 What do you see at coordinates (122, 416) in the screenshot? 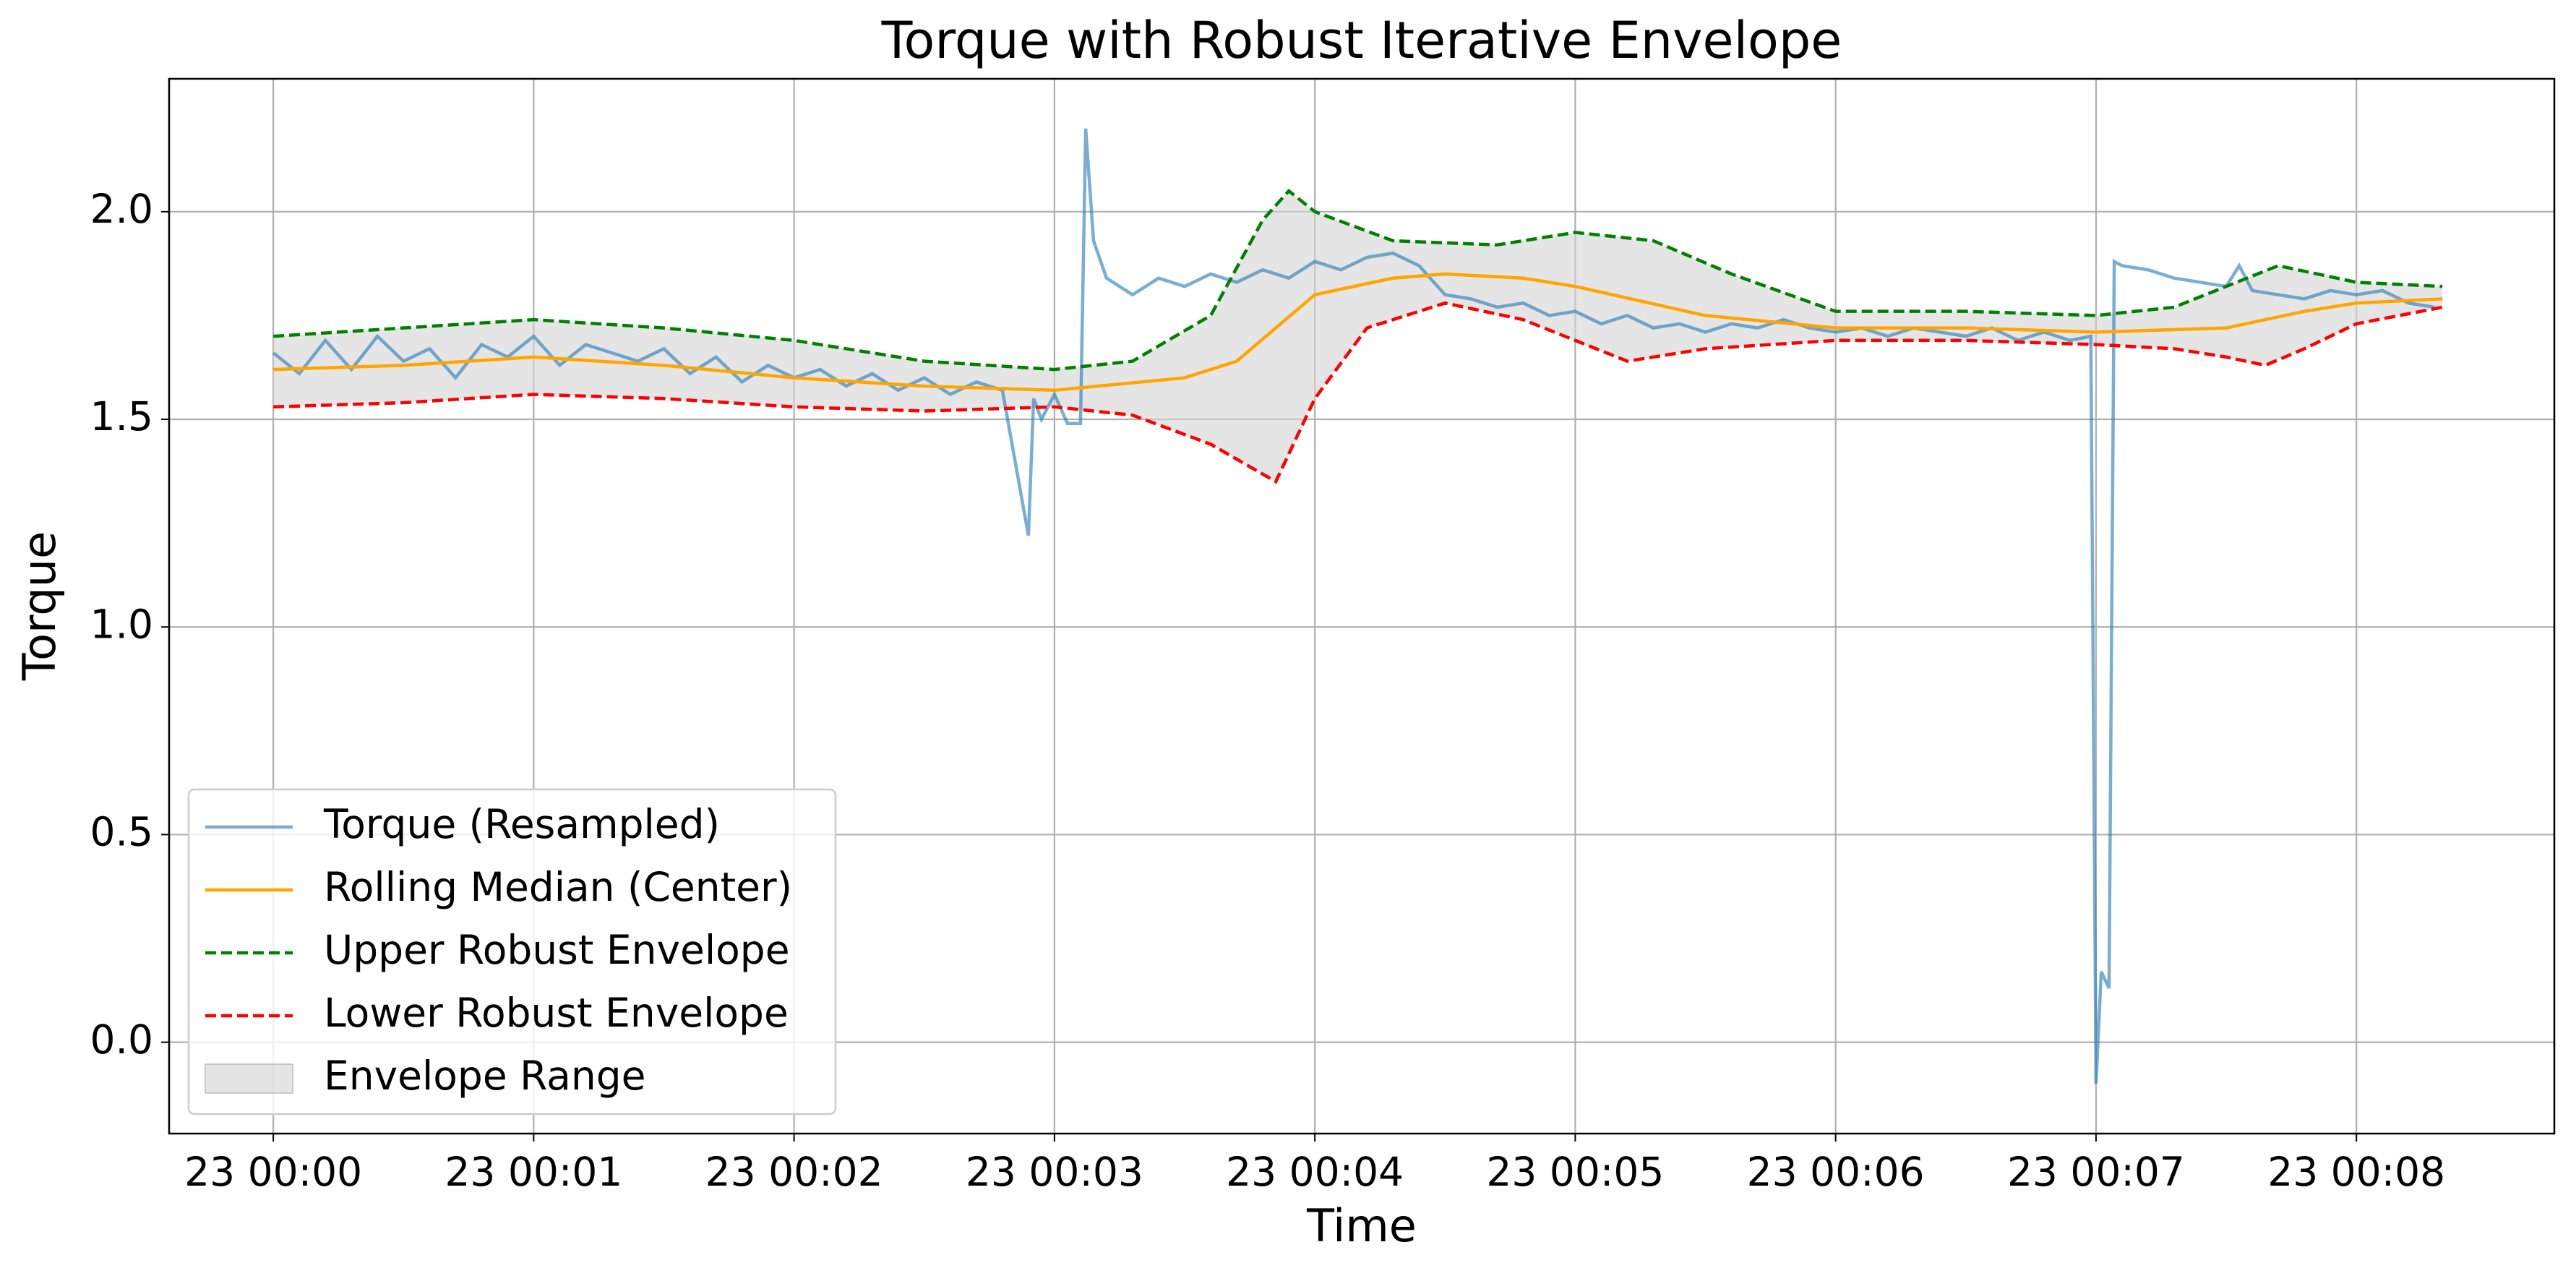
I see `y-tick-label: 1.5` at bounding box center [122, 416].